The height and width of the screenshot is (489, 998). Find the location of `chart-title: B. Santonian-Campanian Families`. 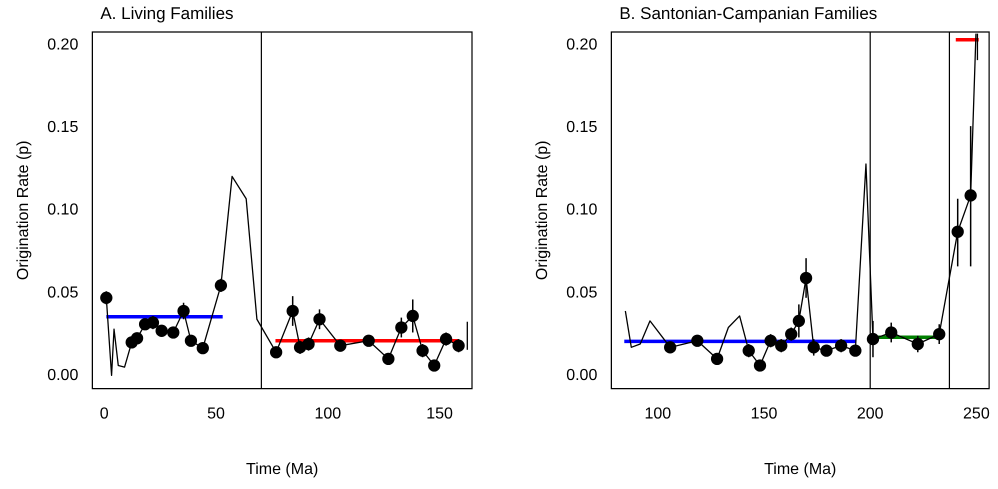

chart-title: B. Santonian-Campanian Families is located at coordinates (748, 14).